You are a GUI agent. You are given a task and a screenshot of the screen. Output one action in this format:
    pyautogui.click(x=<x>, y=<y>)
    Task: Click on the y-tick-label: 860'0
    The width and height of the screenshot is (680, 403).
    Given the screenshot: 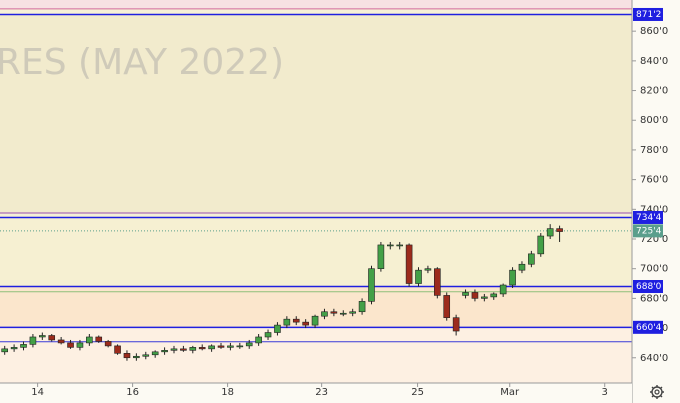 What is the action you would take?
    pyautogui.click(x=654, y=31)
    